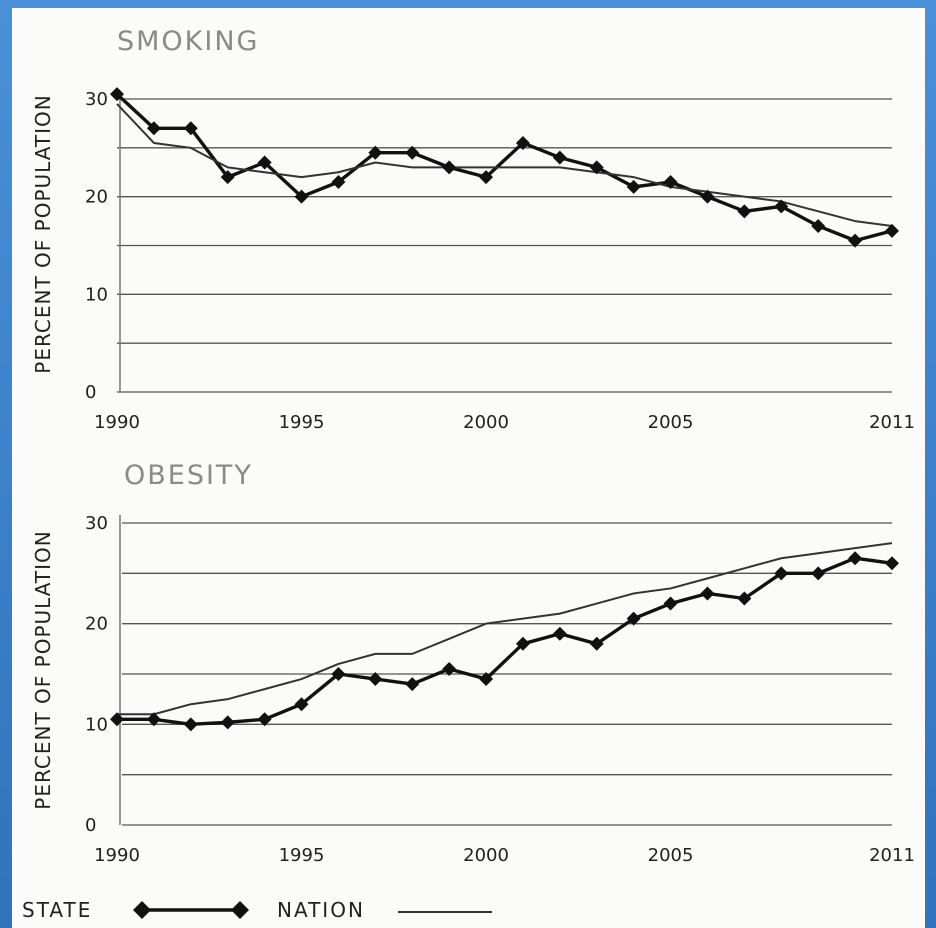 The height and width of the screenshot is (928, 936). Describe the element at coordinates (191, 910) in the screenshot. I see `legend-state-swatch` at that location.